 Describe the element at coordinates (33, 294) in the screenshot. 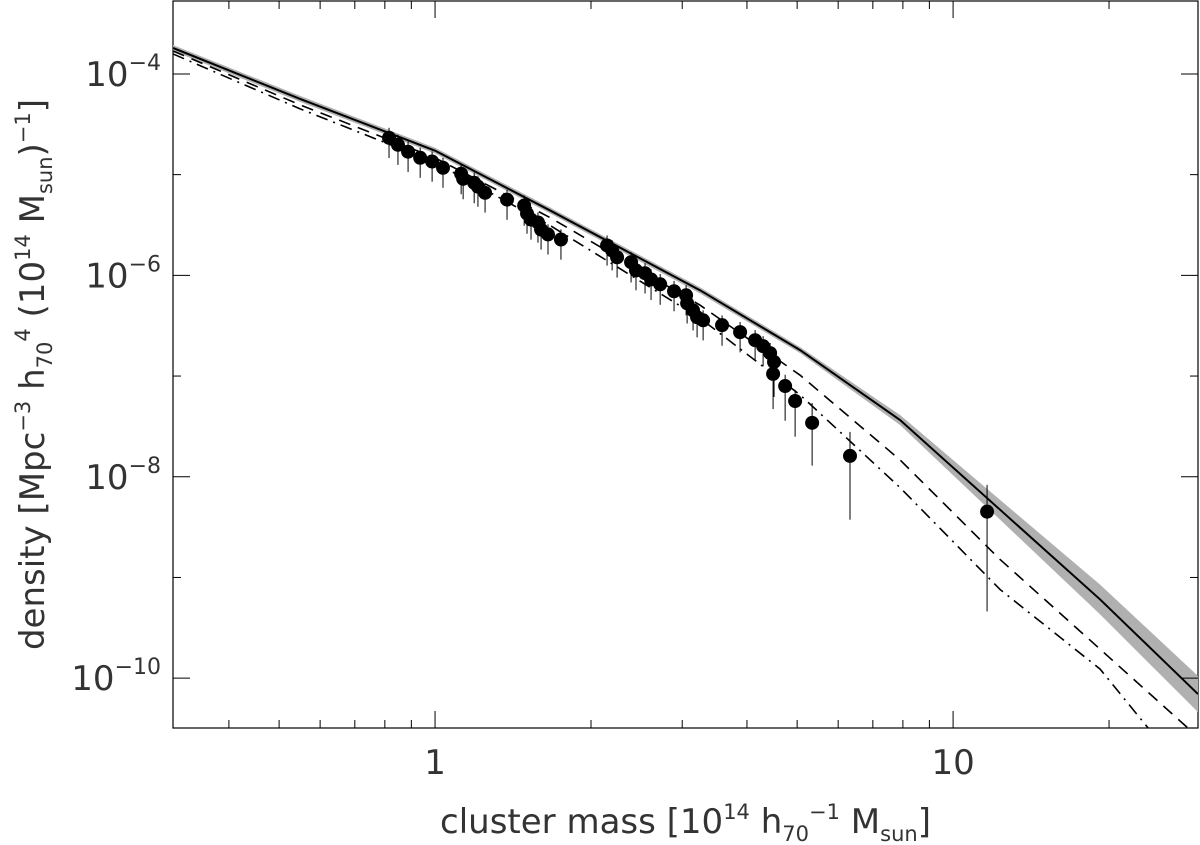

I see `y-axis-label-part: (10` at that location.